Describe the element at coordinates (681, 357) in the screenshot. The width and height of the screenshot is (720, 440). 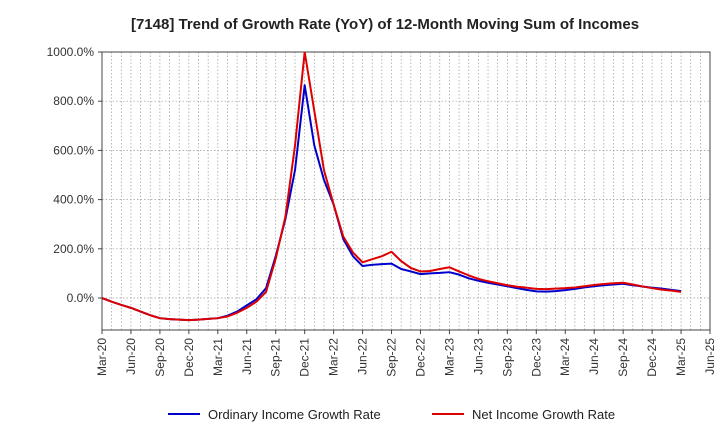
I see `x-tick-label: Mar-25` at that location.